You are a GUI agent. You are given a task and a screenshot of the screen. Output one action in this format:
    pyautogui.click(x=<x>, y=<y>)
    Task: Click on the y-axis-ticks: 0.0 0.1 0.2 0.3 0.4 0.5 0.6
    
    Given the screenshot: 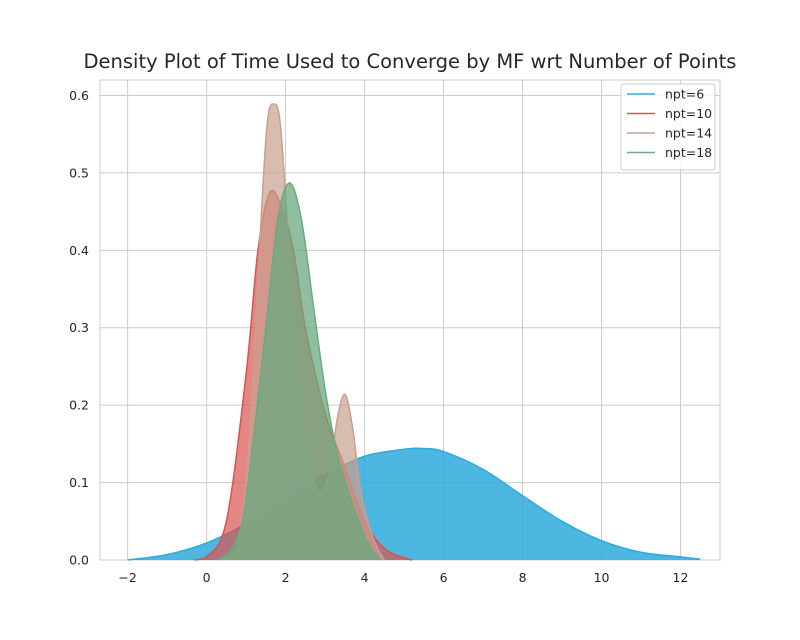 What is the action you would take?
    pyautogui.click(x=79, y=328)
    